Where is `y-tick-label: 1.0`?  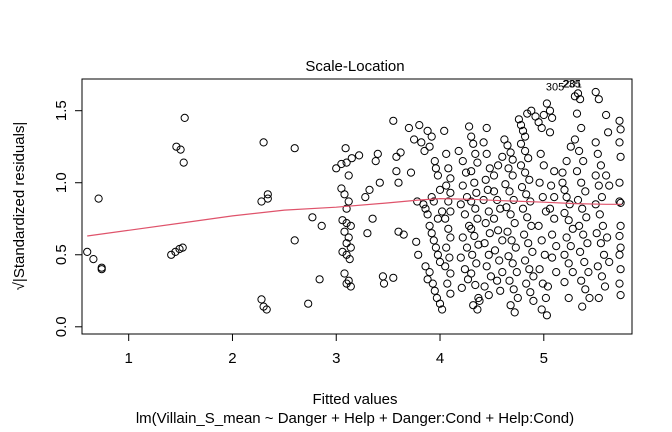 y-tick-label: 1.0 is located at coordinates (61, 182).